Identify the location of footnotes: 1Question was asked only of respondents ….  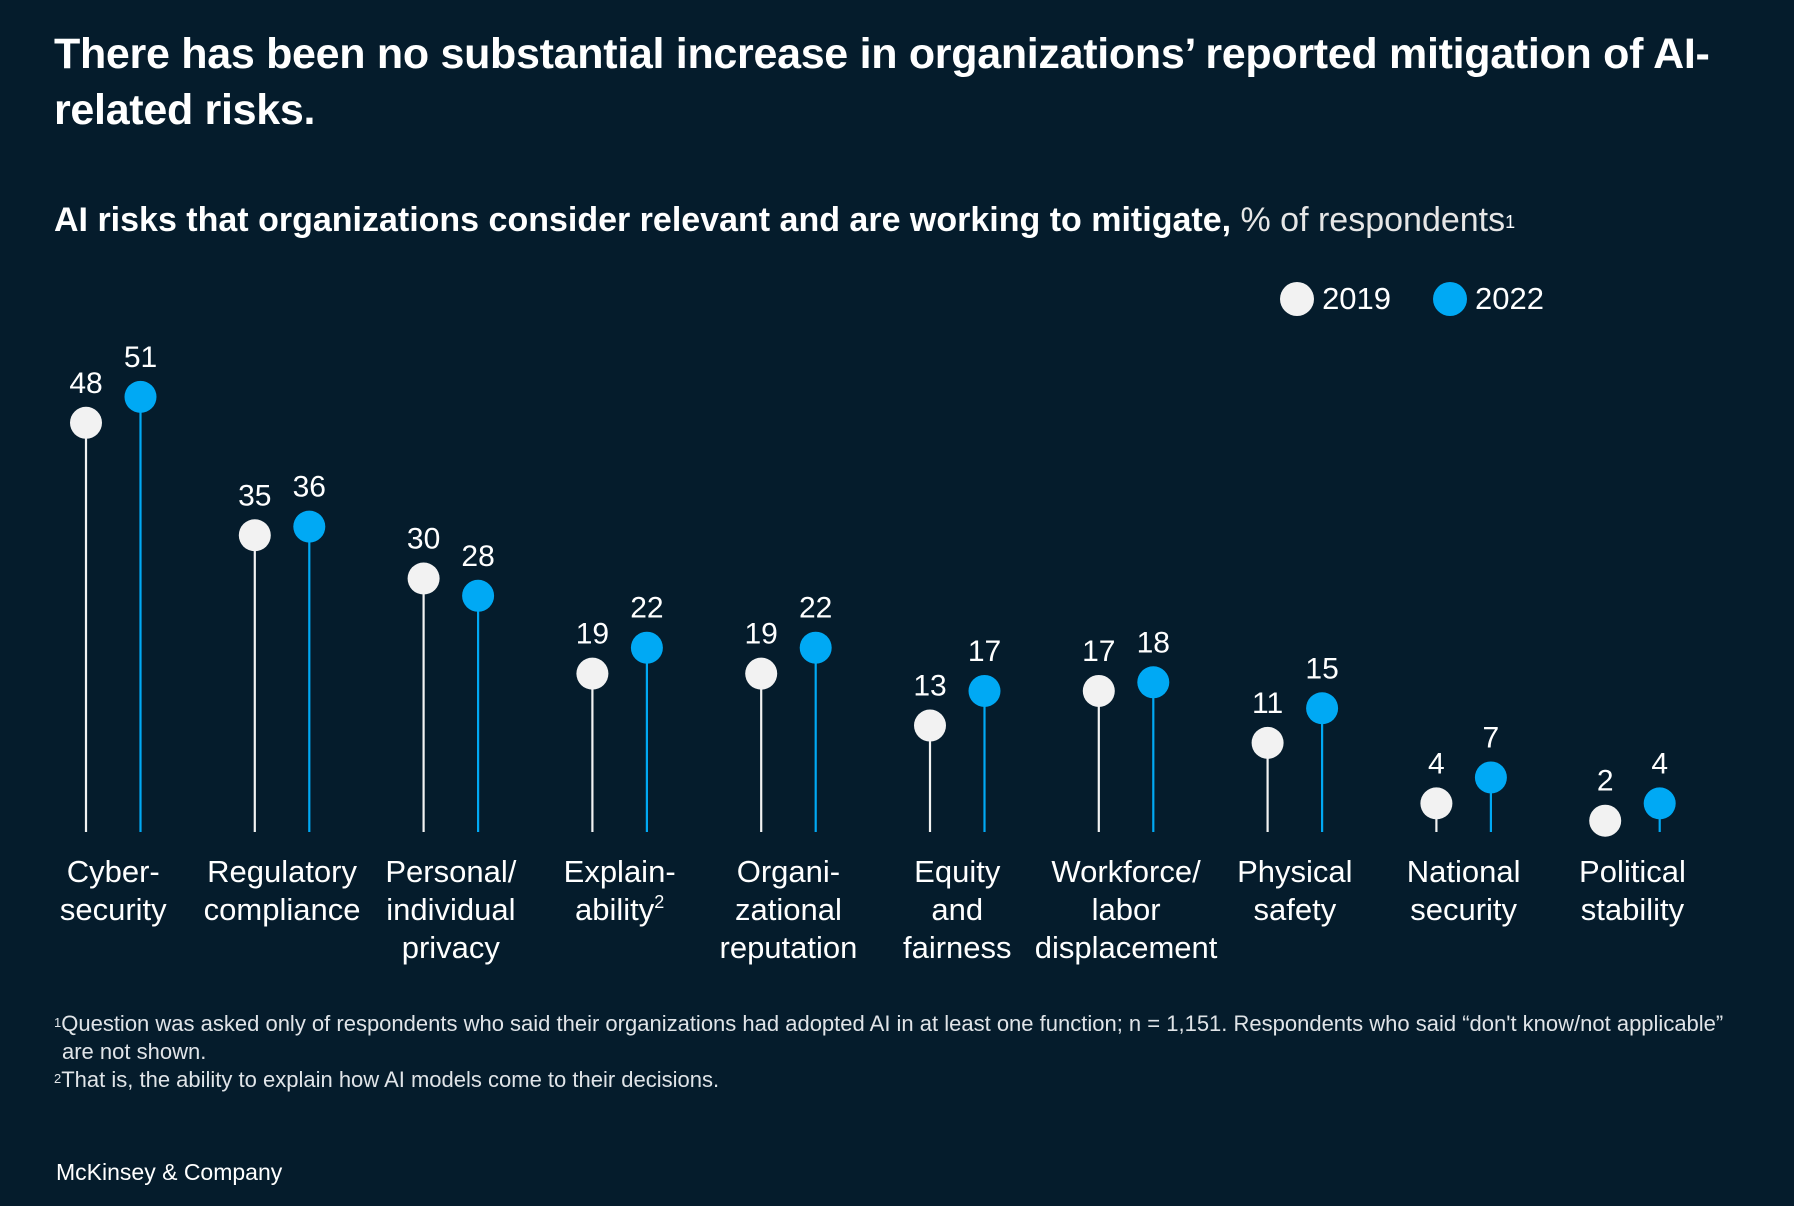
(904, 1052).